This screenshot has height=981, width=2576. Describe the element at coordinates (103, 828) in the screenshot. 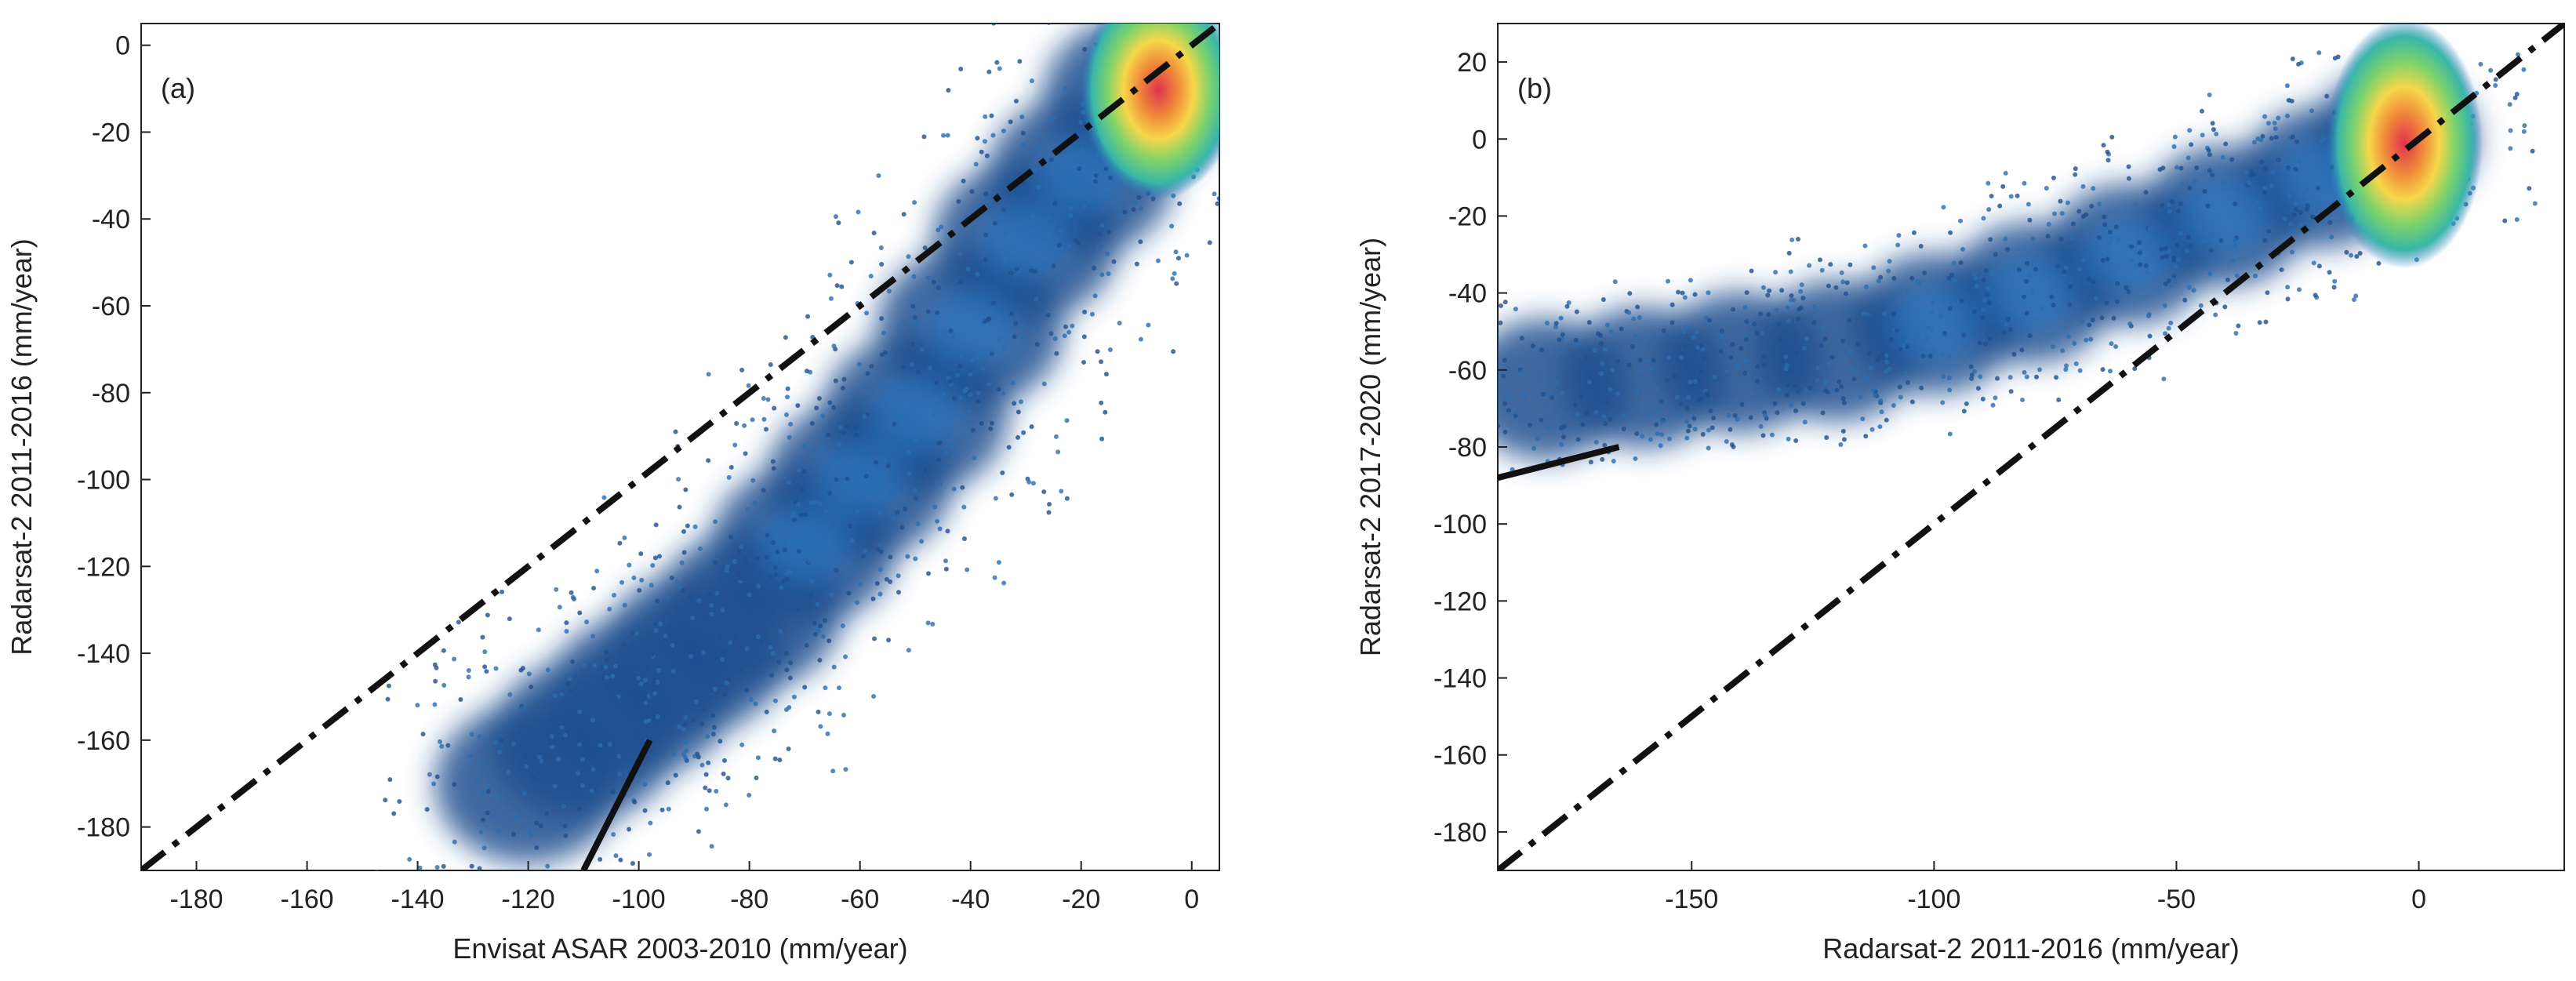

I see `y-tick-label-p0-0: -180` at that location.